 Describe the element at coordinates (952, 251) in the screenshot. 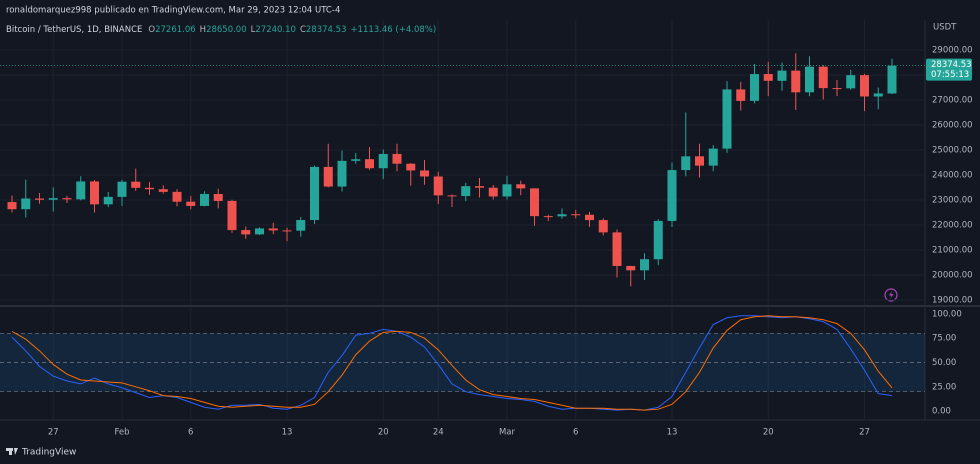

I see `y-tick-label: 21000.00` at that location.